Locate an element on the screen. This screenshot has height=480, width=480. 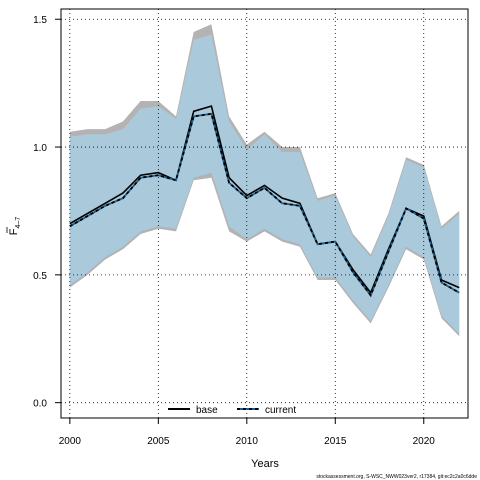
y-tick-label-3: 1.5 is located at coordinates (40, 20).